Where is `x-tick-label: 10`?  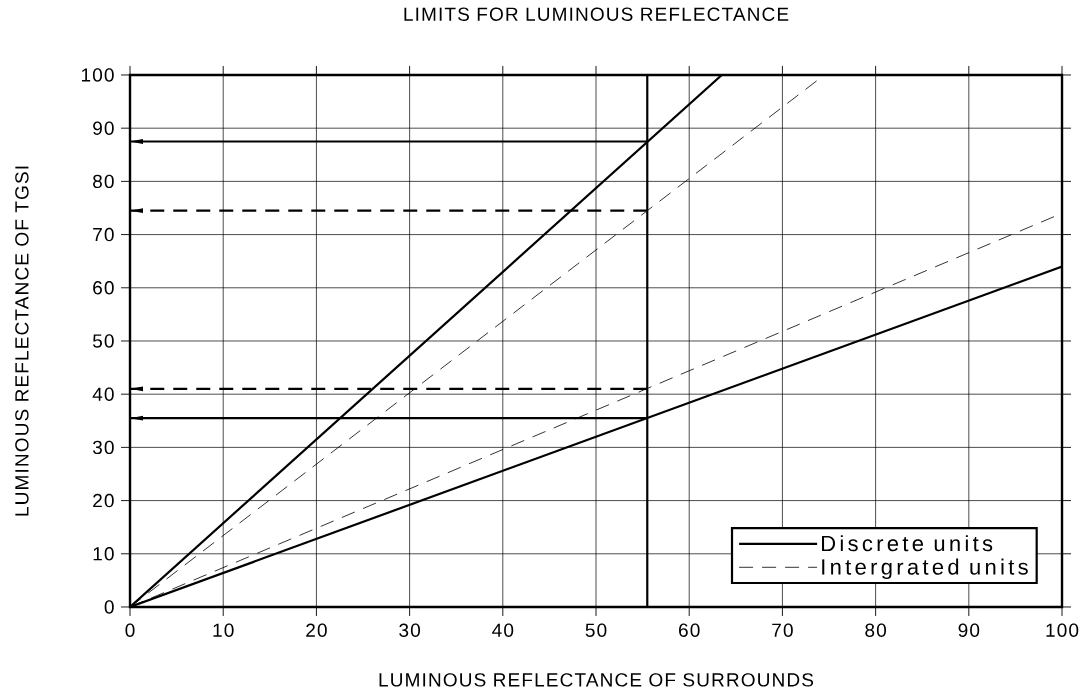
x-tick-label: 10 is located at coordinates (223, 630).